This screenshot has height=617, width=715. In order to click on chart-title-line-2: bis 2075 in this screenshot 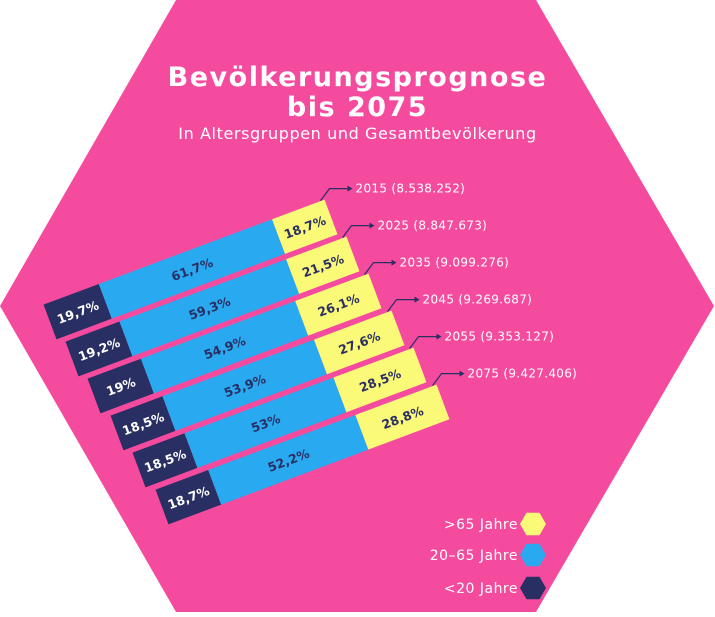, I will do `click(357, 107)`.